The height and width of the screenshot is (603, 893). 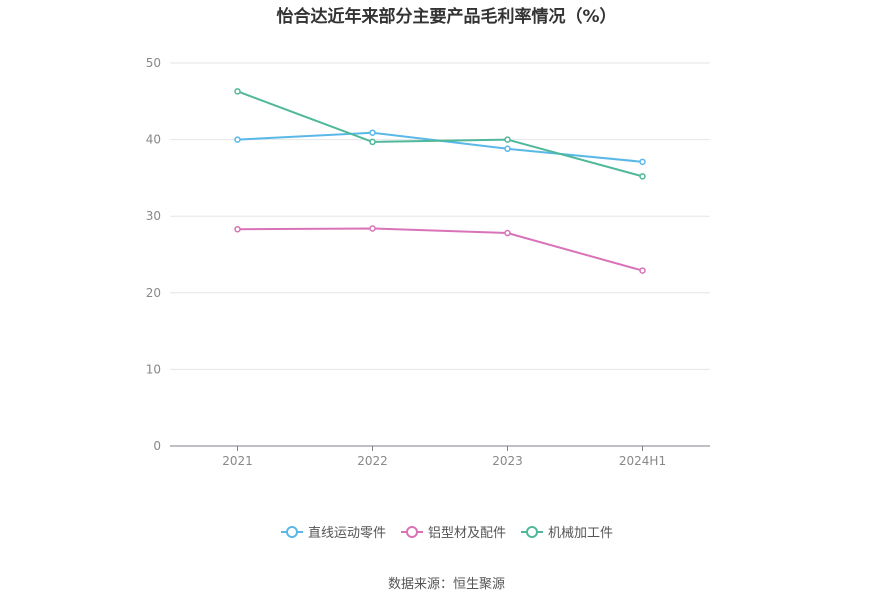 What do you see at coordinates (153, 293) in the screenshot?
I see `y-tick-label: 20` at bounding box center [153, 293].